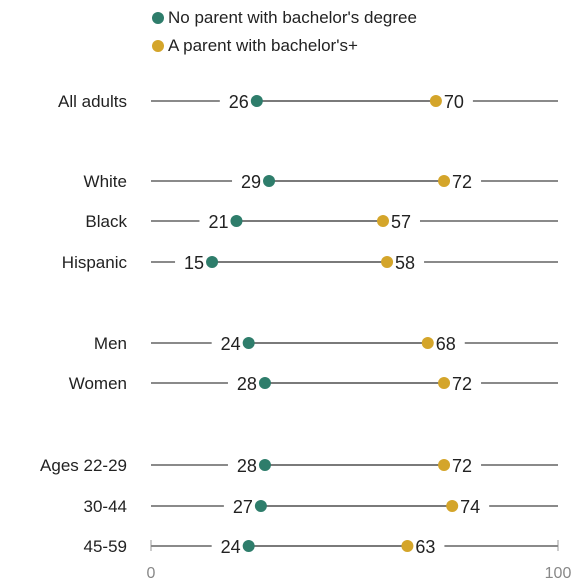  What do you see at coordinates (243, 507) in the screenshot?
I see `value-label-no-parent: 27` at bounding box center [243, 507].